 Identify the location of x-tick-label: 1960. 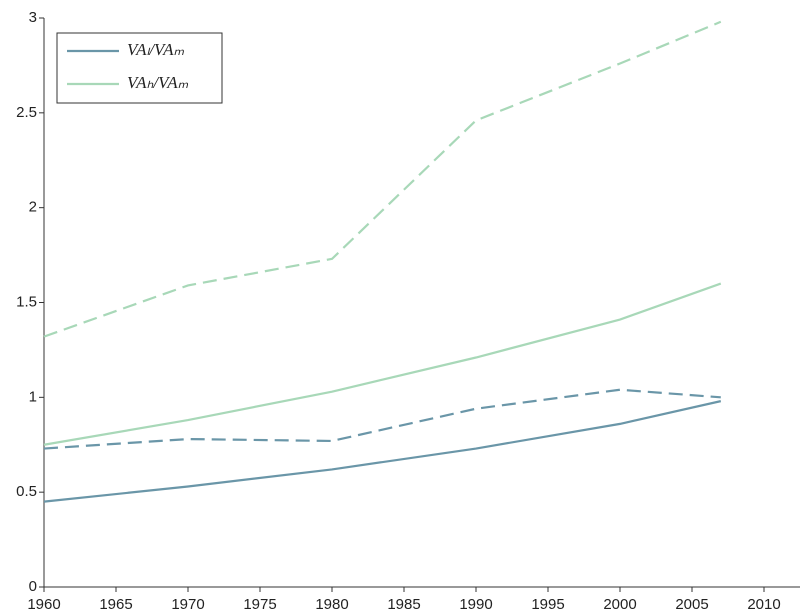
(43, 604).